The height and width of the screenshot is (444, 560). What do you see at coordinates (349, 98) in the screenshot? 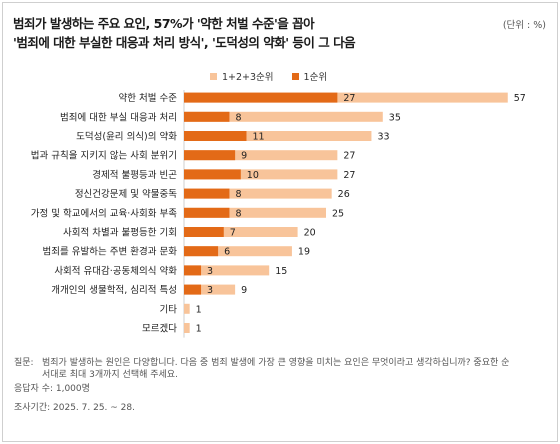
I see `data-label-first: 27` at bounding box center [349, 98].